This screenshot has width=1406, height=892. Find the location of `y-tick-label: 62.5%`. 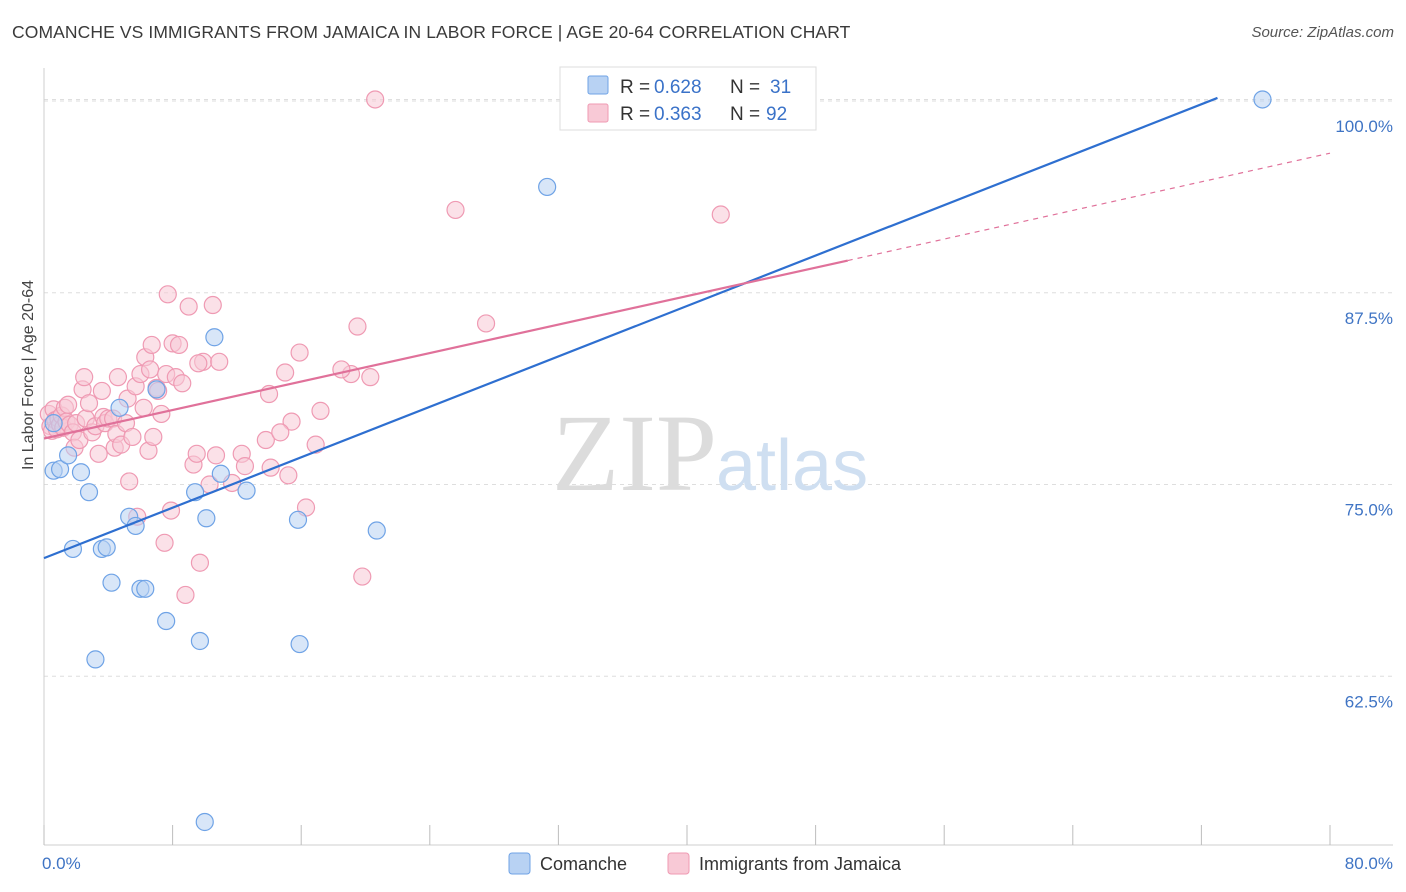

y-tick-label: 62.5% is located at coordinates (1369, 701).